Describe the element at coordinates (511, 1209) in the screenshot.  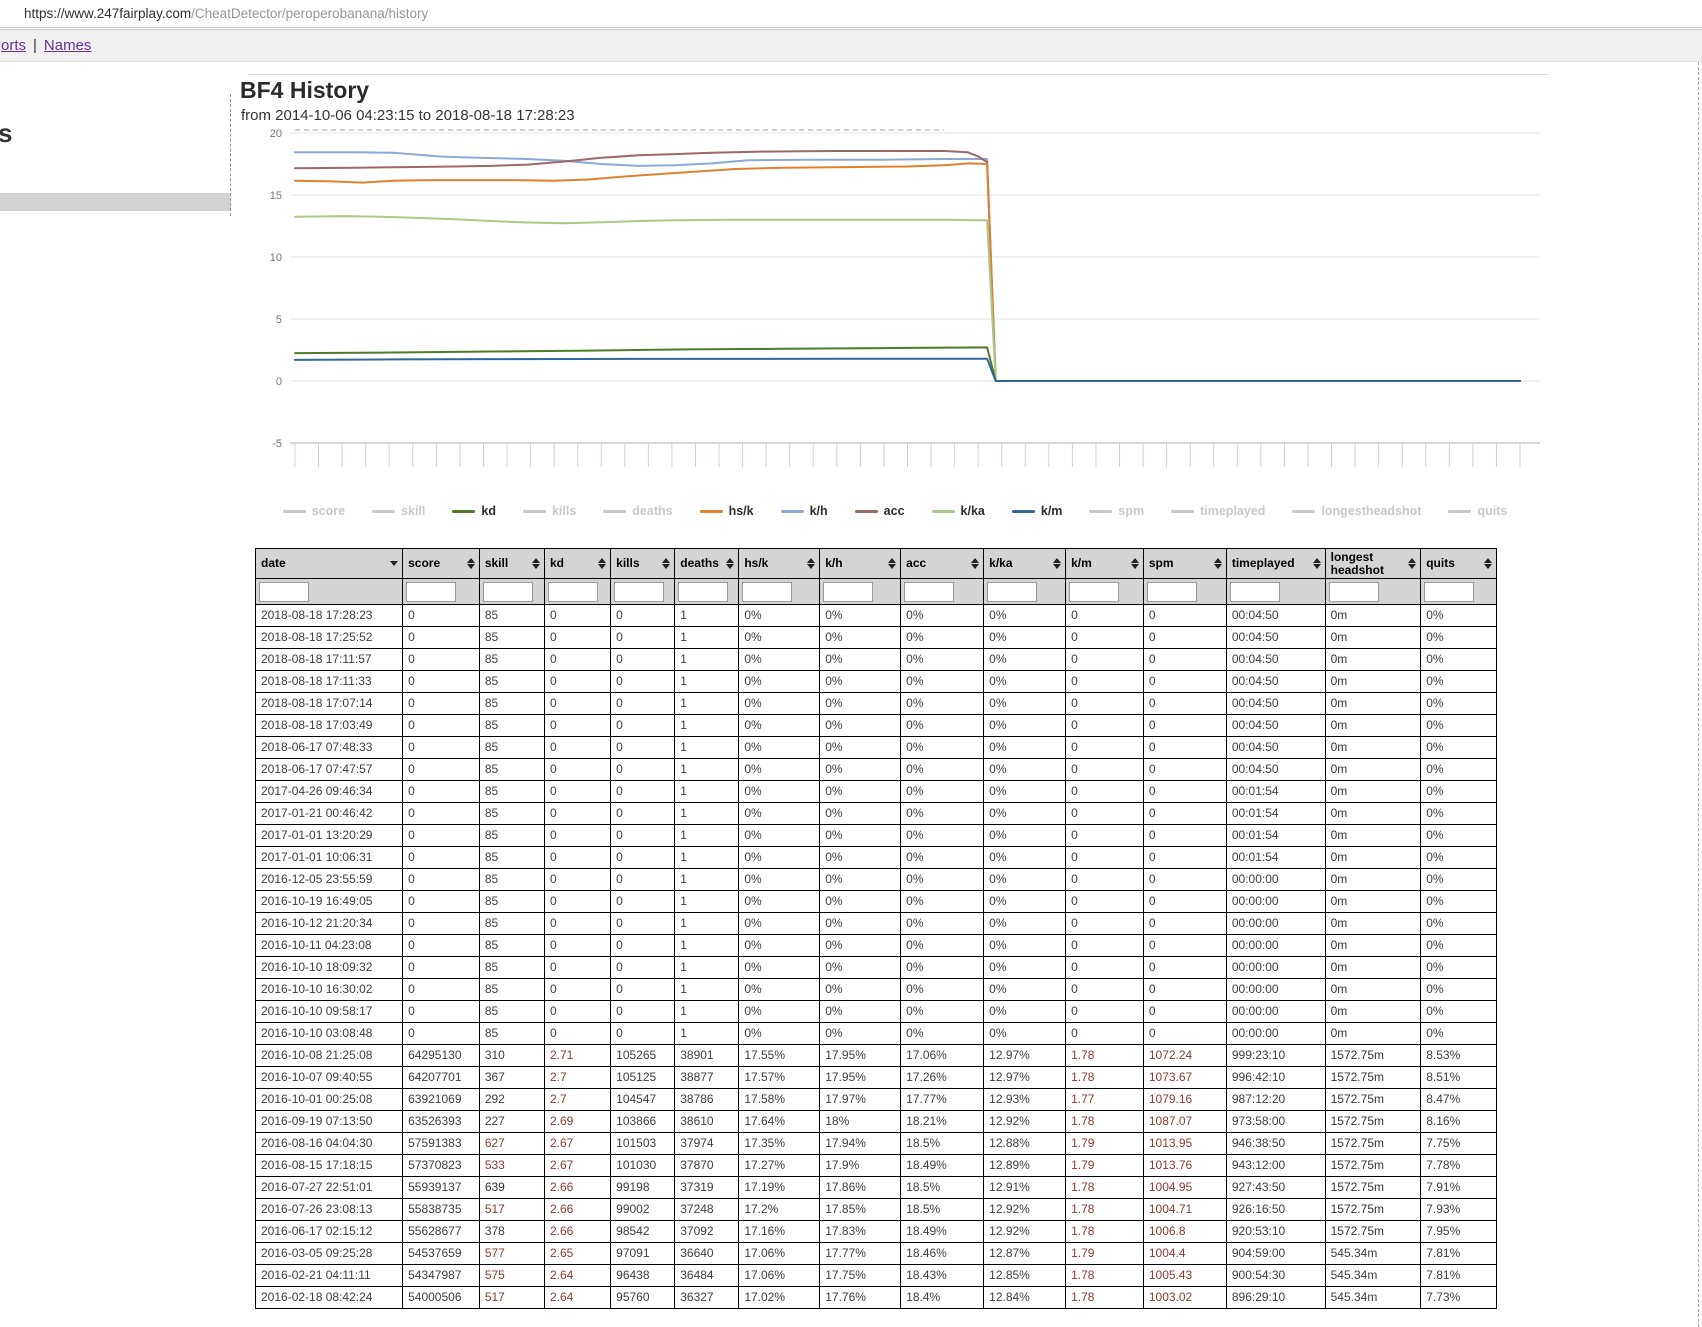
I see `cell-skill: 517` at that location.